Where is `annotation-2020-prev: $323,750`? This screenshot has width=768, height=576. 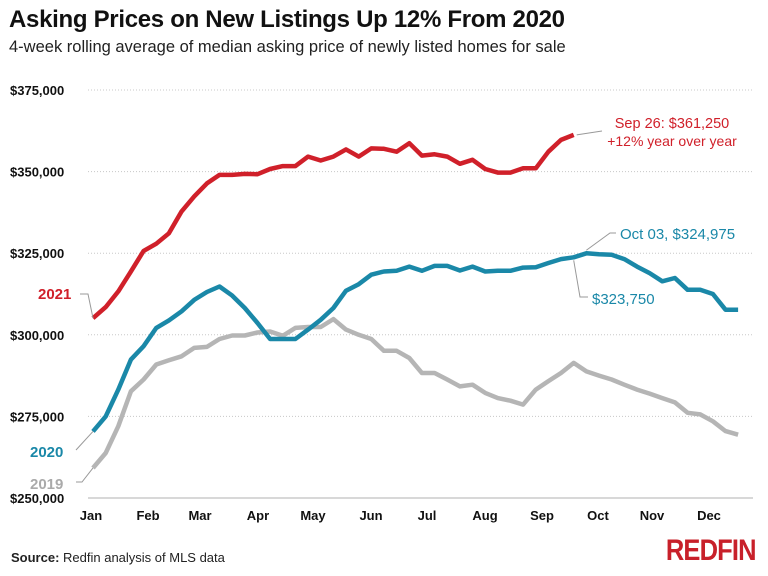 annotation-2020-prev: $323,750 is located at coordinates (623, 299).